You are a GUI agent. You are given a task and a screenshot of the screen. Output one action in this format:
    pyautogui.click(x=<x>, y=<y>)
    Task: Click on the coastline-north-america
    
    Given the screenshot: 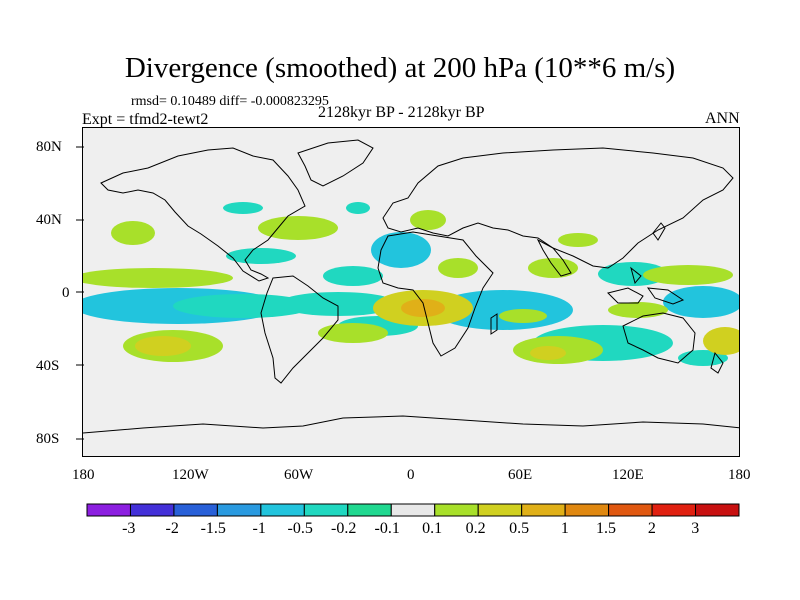 What is the action you would take?
    pyautogui.click(x=203, y=214)
    